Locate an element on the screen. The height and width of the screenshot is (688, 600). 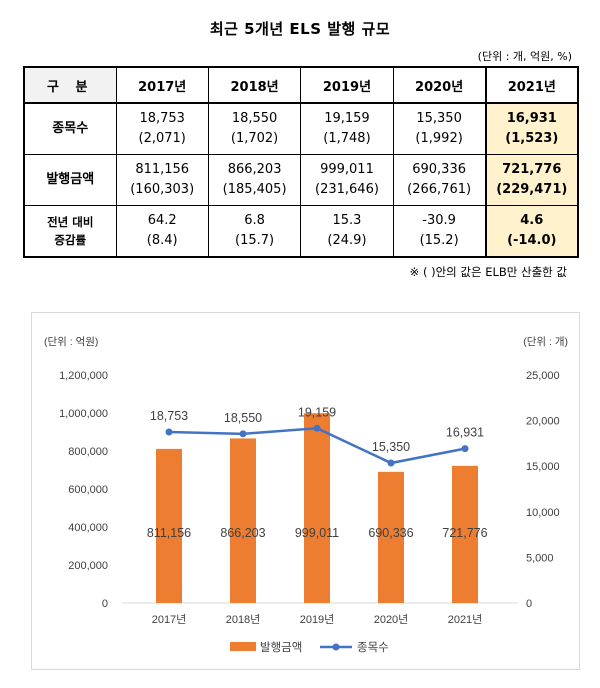
table-cell: 19,159 (1,748) is located at coordinates (347, 128).